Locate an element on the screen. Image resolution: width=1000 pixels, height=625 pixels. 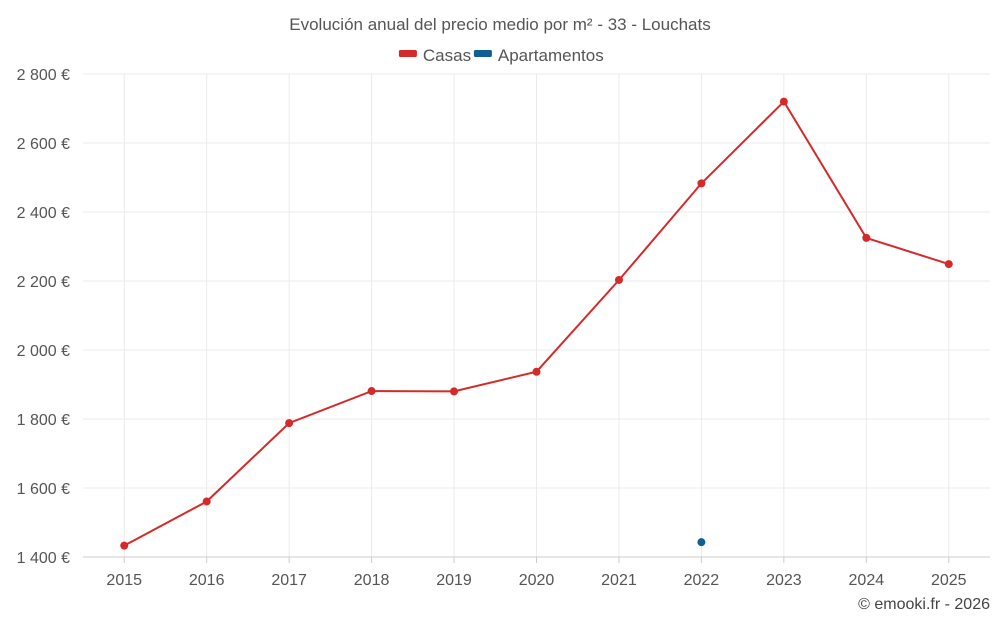
legend-label-casas: Casas is located at coordinates (447, 55).